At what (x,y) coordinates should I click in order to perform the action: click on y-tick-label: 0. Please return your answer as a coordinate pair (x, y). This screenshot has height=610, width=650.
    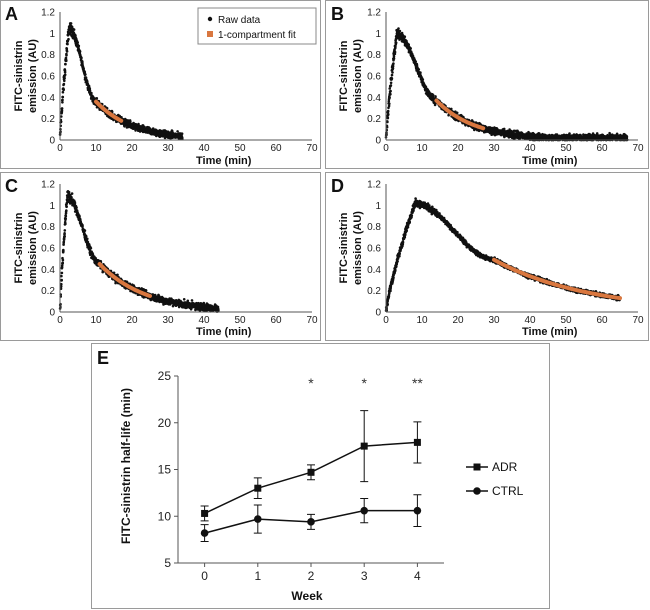
    Looking at the image, I should click on (52, 313).